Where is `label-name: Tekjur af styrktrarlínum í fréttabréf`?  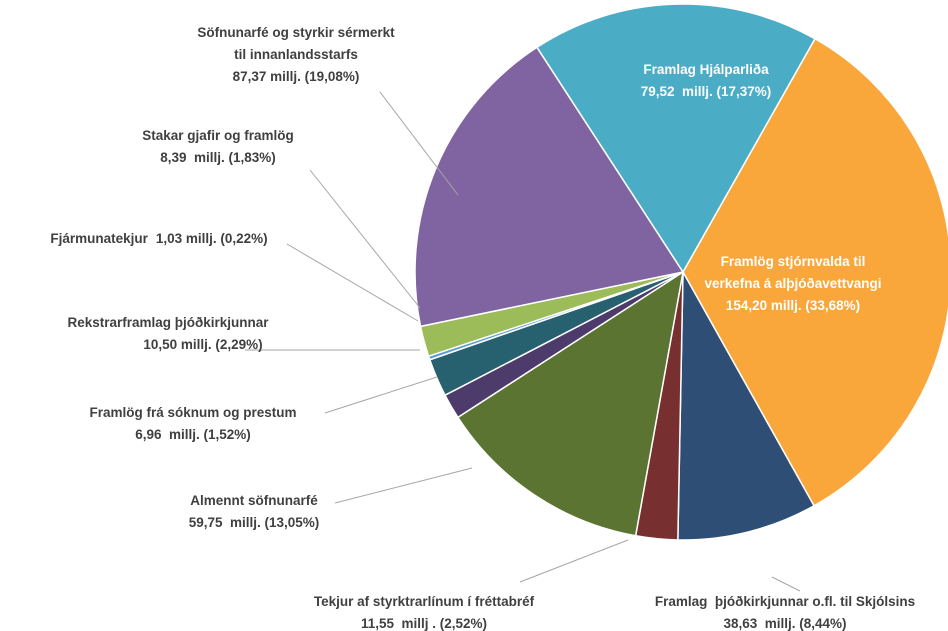
label-name: Tekjur af styrktrarlínum í fréttabréf is located at coordinates (424, 601).